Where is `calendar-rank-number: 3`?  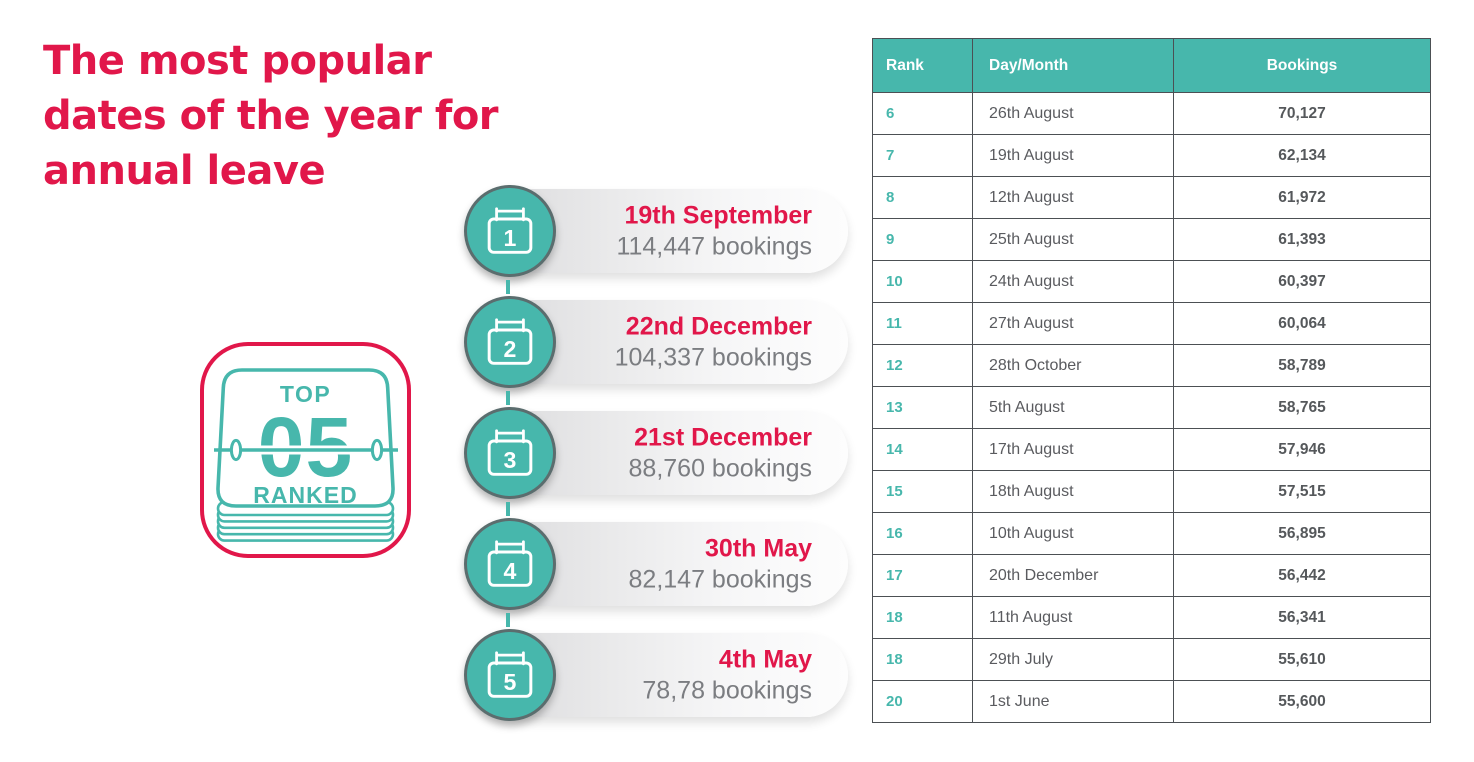
calendar-rank-number: 3 is located at coordinates (510, 460).